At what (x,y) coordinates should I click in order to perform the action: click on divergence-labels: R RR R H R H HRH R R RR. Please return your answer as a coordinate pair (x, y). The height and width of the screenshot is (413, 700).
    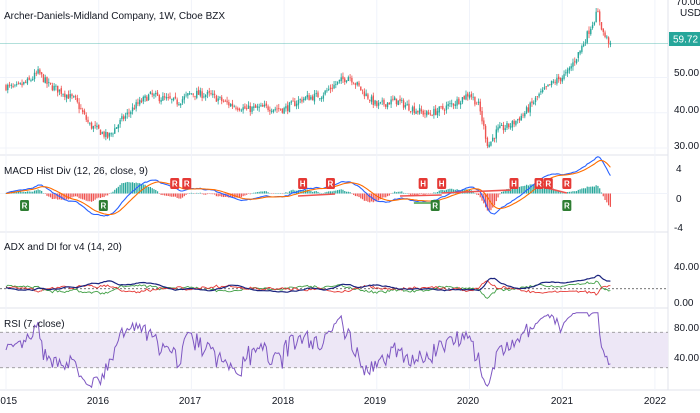
    Looking at the image, I should click on (296, 194).